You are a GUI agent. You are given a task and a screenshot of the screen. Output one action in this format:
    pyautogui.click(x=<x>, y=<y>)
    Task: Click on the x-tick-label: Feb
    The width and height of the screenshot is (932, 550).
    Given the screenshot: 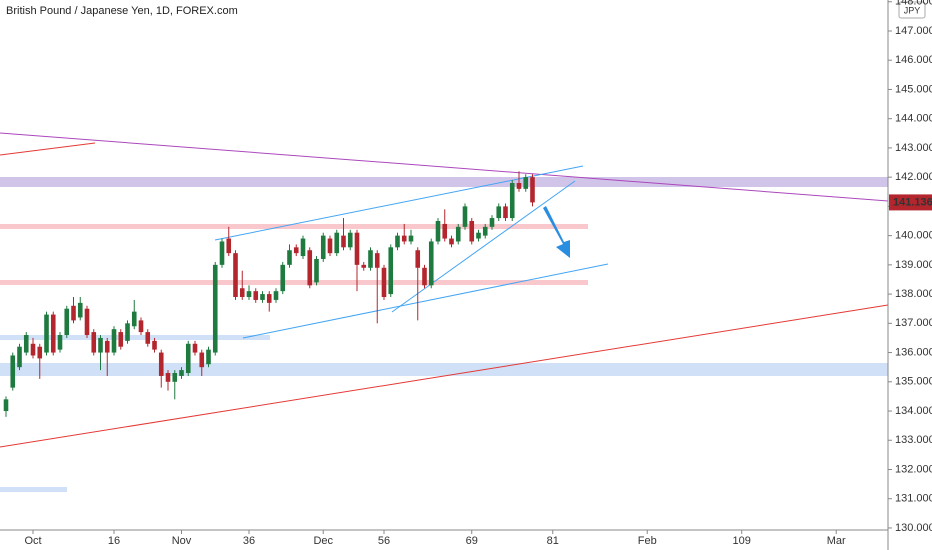 What is the action you would take?
    pyautogui.click(x=647, y=541)
    